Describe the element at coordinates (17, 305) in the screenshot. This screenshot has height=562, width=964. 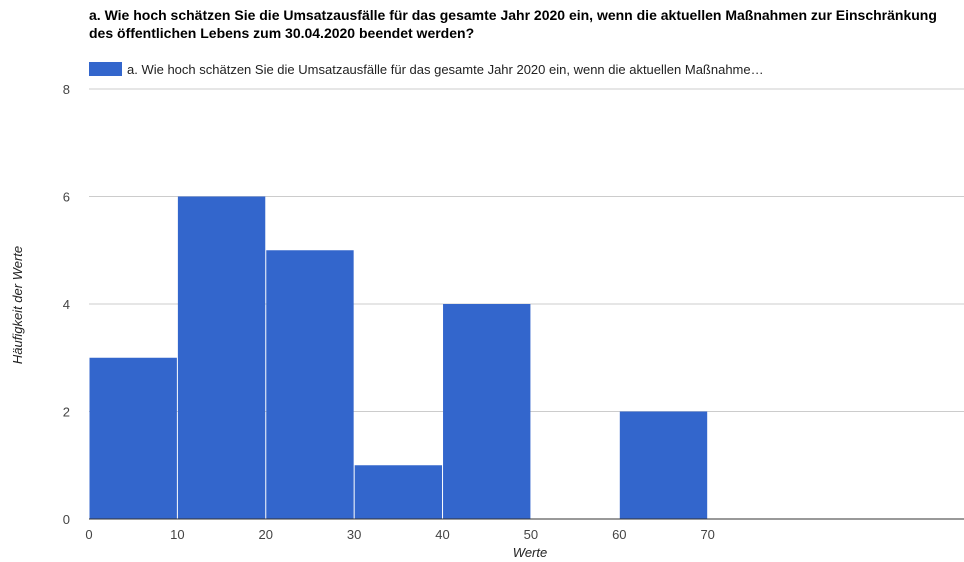
I see `y-axis-title: Häufigkeit der Werte` at that location.